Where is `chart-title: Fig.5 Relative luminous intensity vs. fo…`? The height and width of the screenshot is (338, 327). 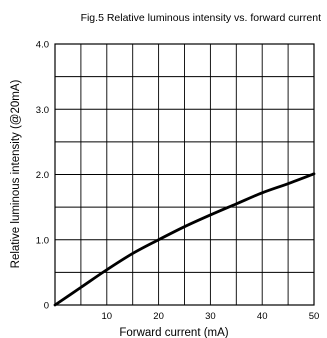
chart-title: Fig.5 Relative luminous intensity vs. fo… is located at coordinates (201, 18).